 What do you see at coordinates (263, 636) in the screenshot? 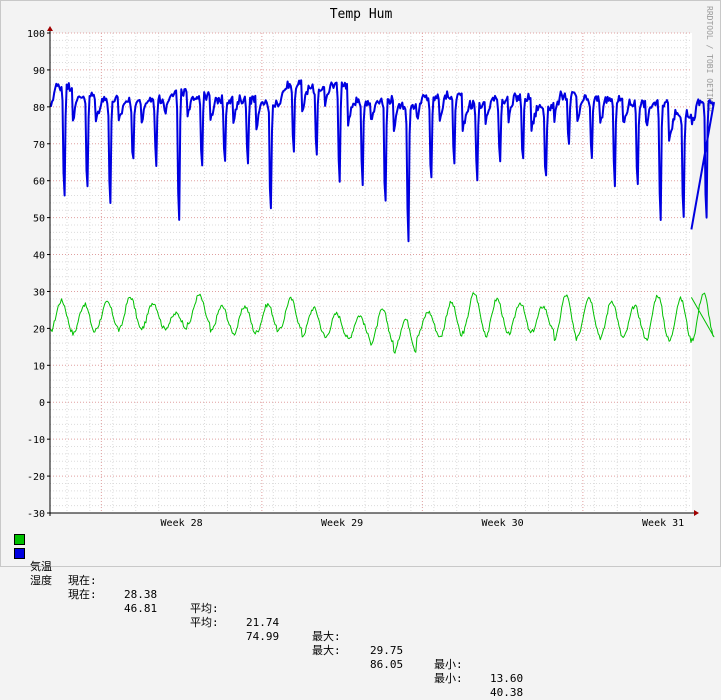
I see `legend-average-value: 74.99` at bounding box center [263, 636].